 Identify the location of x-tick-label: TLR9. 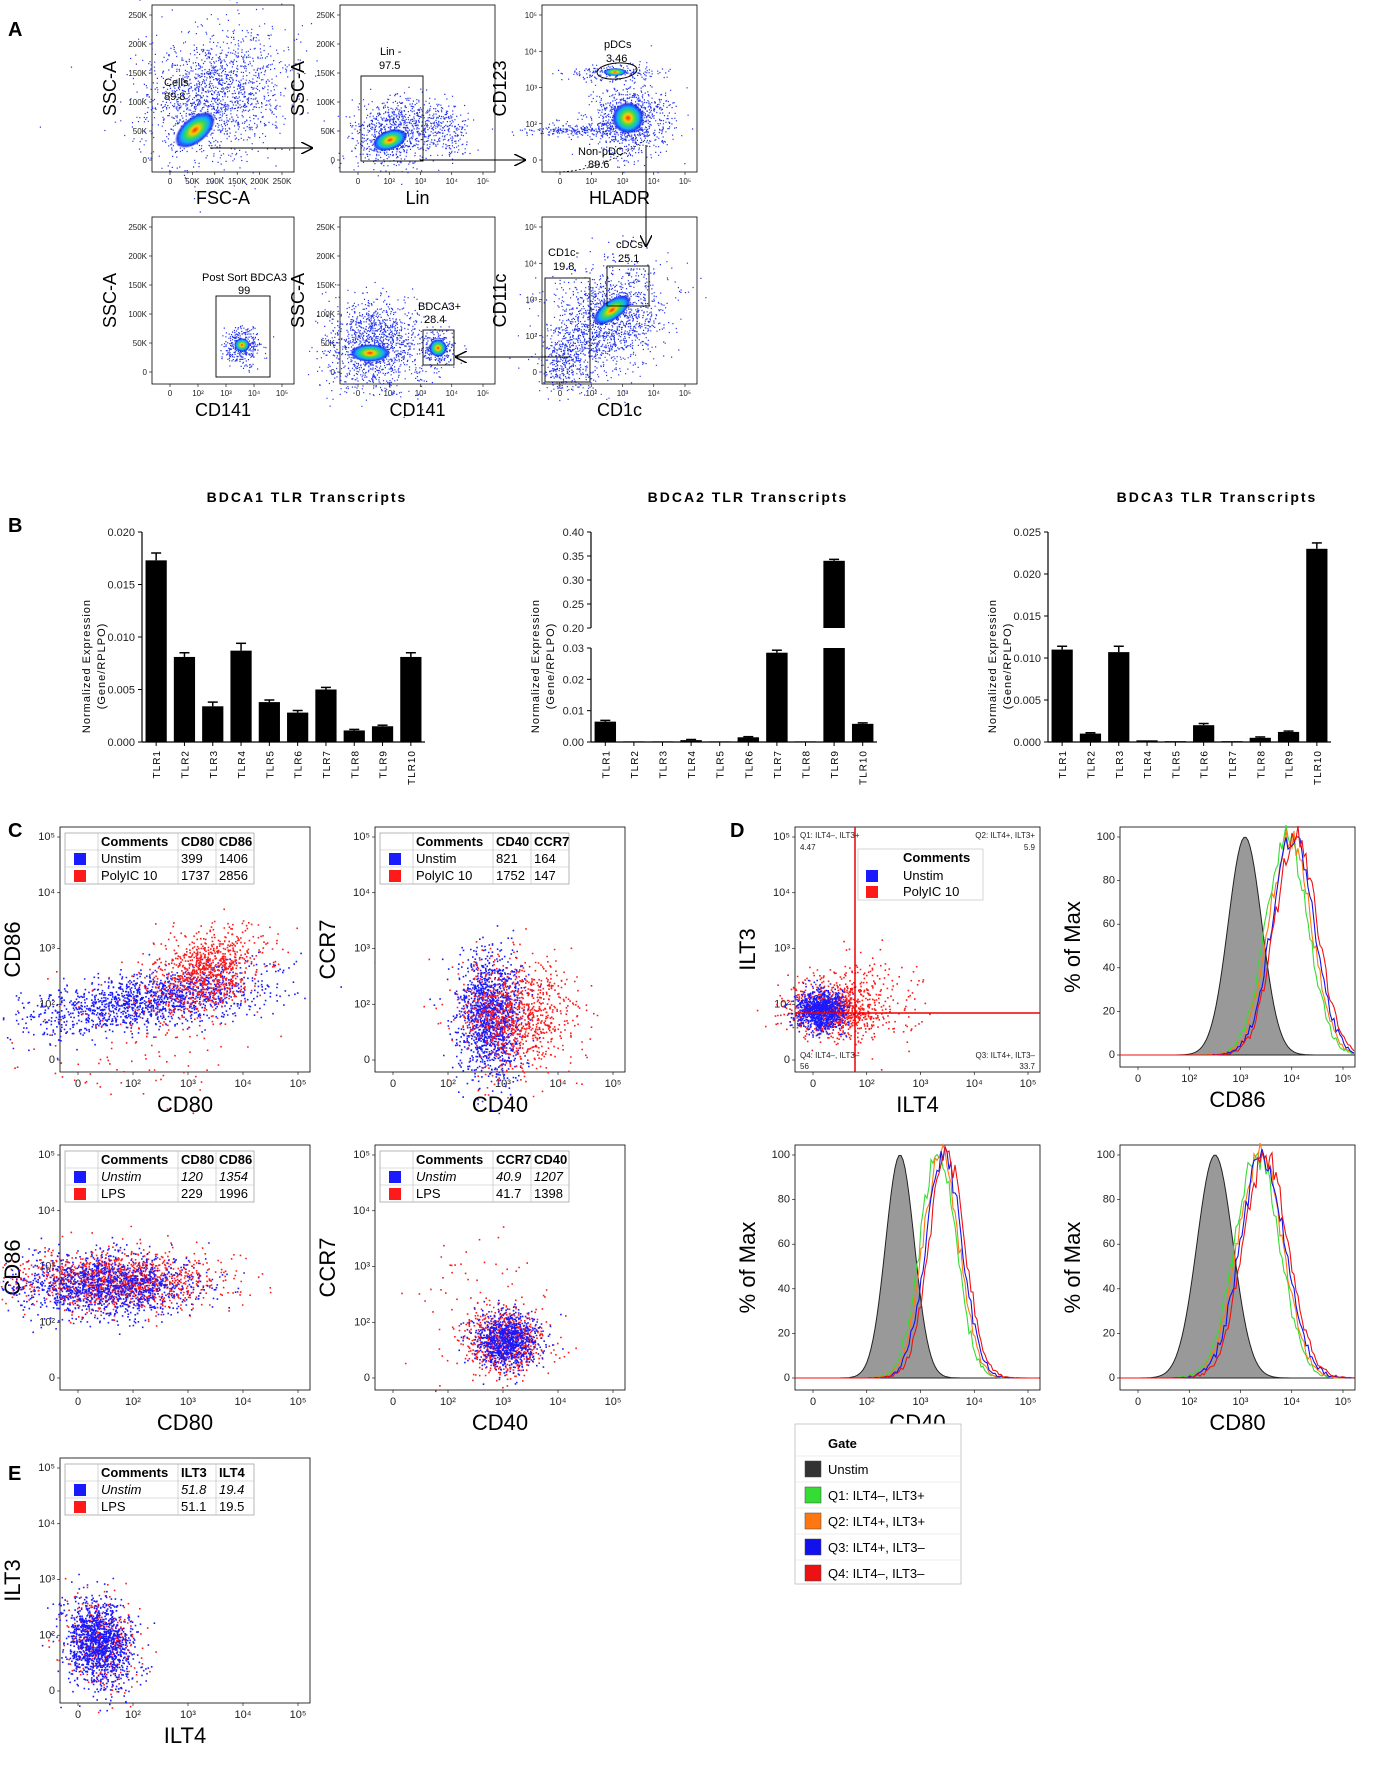
(835, 764).